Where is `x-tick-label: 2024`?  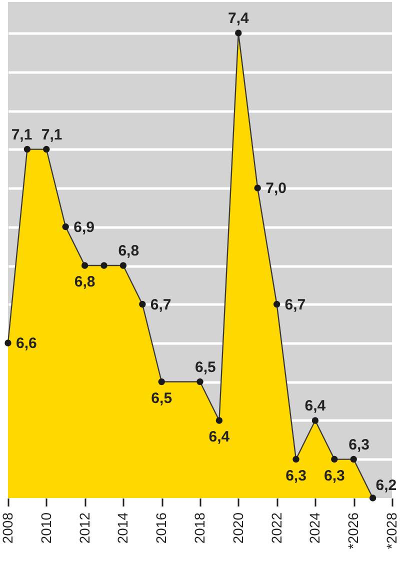
x-tick-label: 2024 is located at coordinates (314, 528).